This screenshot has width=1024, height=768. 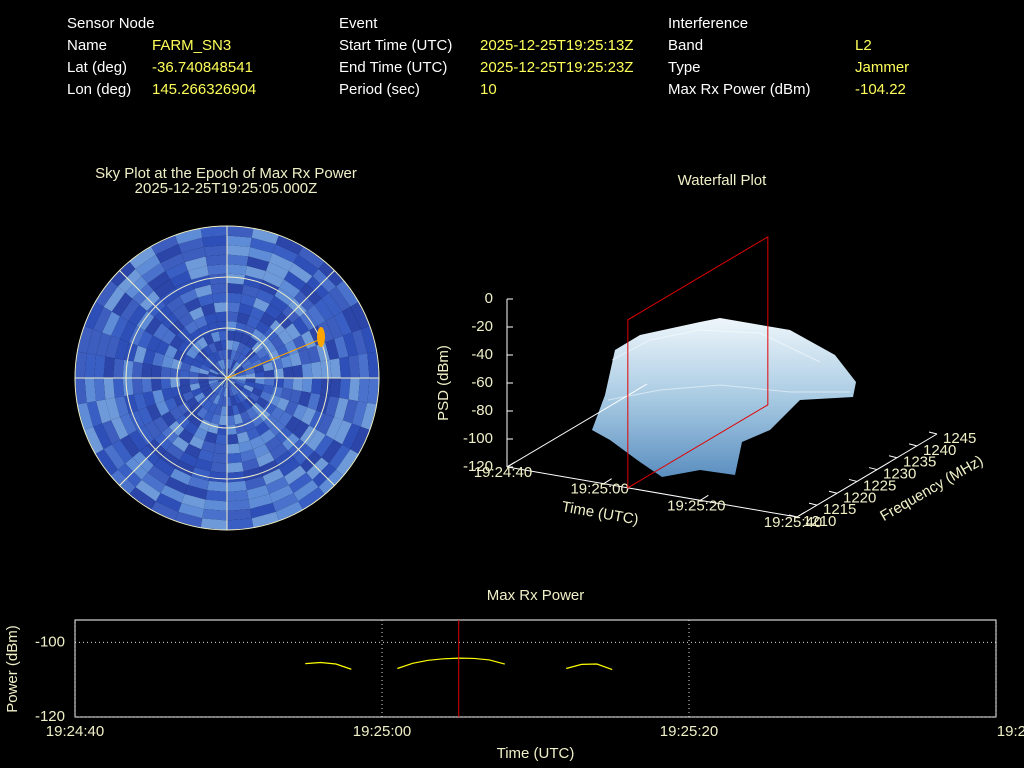 What do you see at coordinates (358, 23) in the screenshot?
I see `section-title: Event` at bounding box center [358, 23].